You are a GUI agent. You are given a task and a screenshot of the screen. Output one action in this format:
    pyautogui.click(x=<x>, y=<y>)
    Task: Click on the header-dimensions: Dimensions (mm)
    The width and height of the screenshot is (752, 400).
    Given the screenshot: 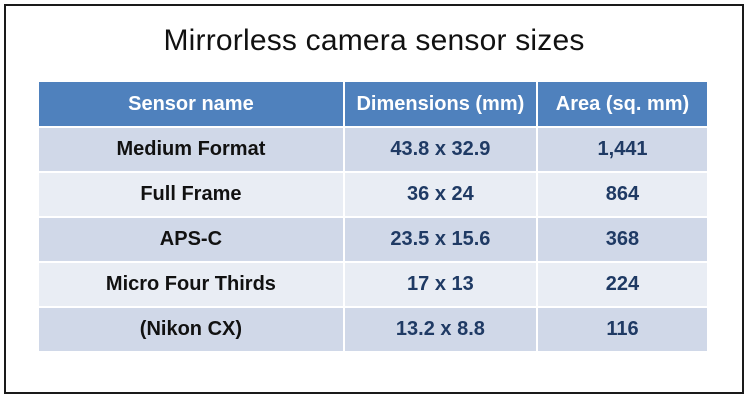 What is the action you would take?
    pyautogui.click(x=440, y=104)
    